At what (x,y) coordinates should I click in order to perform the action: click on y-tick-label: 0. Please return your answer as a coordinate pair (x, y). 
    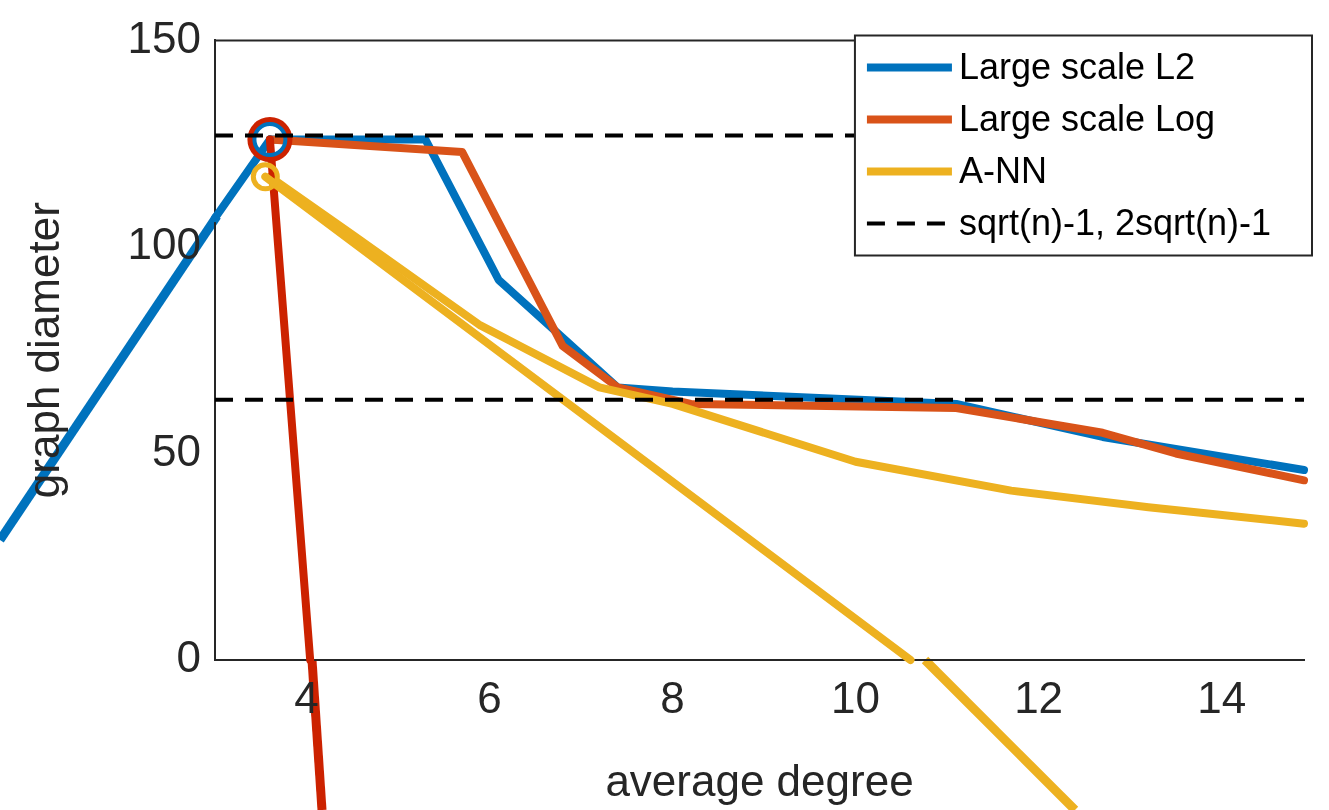
    Looking at the image, I should click on (188, 657).